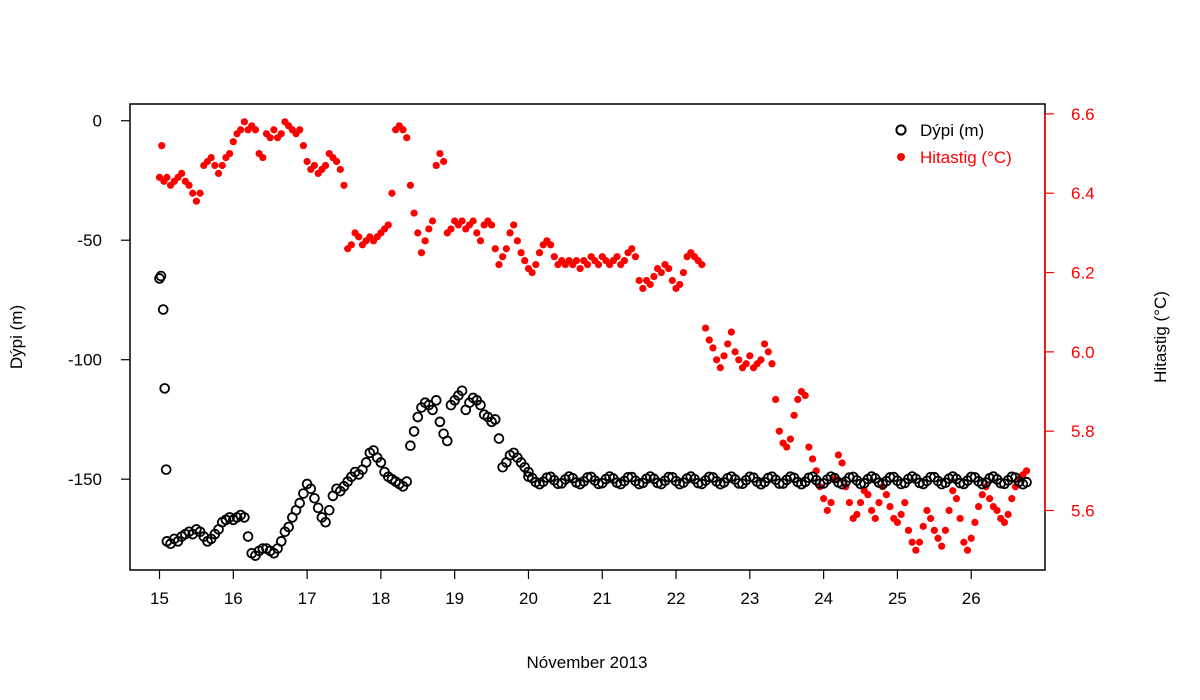 The image size is (1200, 700). Describe the element at coordinates (953, 144) in the screenshot. I see `legend: Dýpi (m) Hitastig (°C)` at that location.